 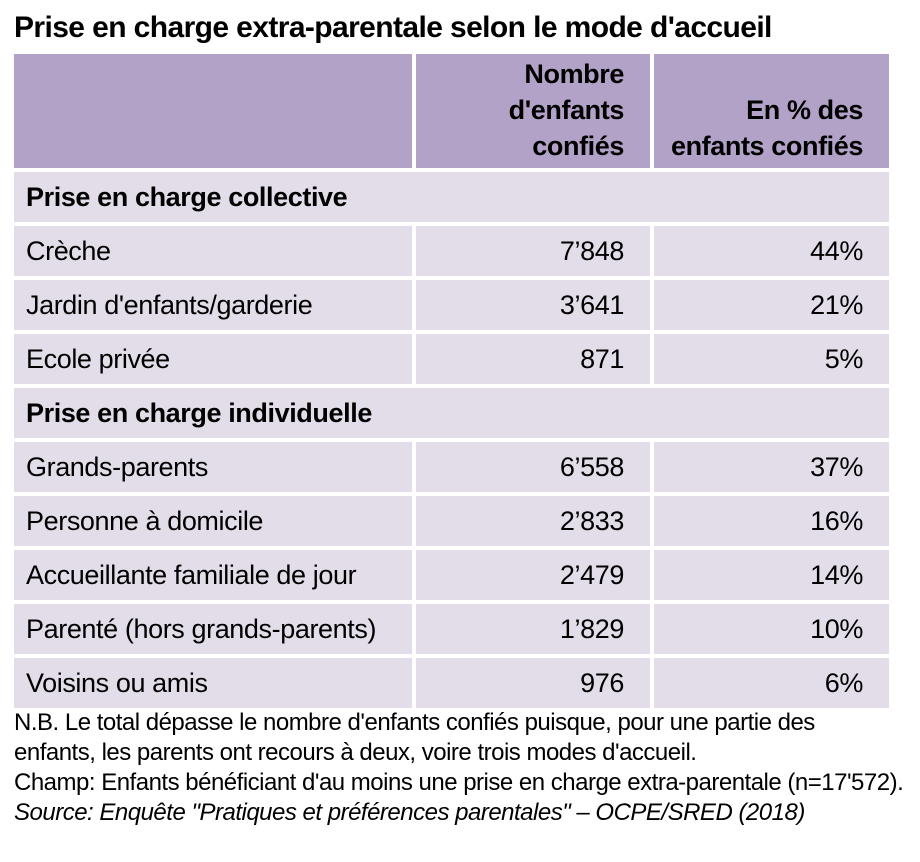 I want to click on row-label: Accueillante familiale de jour, so click(x=215, y=577).